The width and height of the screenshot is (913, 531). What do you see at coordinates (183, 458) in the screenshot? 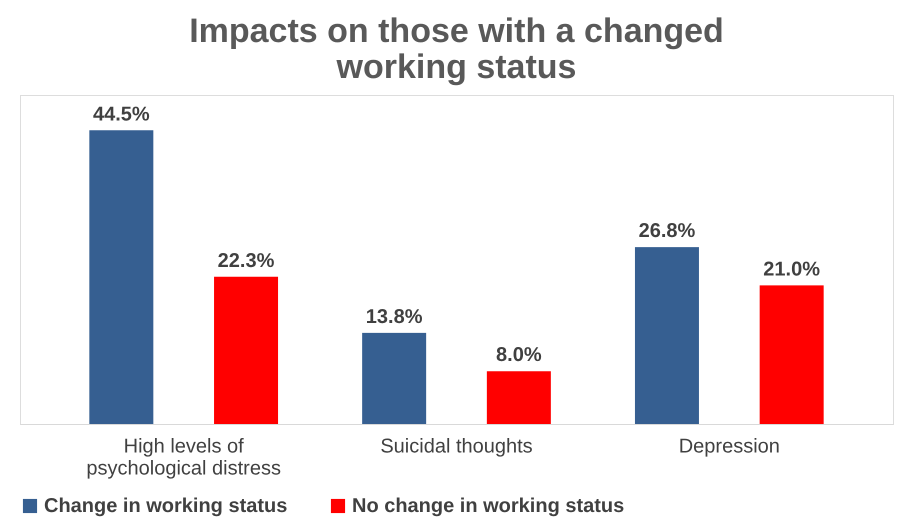
I see `x-tick-label: High levels of psychological distress` at bounding box center [183, 458].